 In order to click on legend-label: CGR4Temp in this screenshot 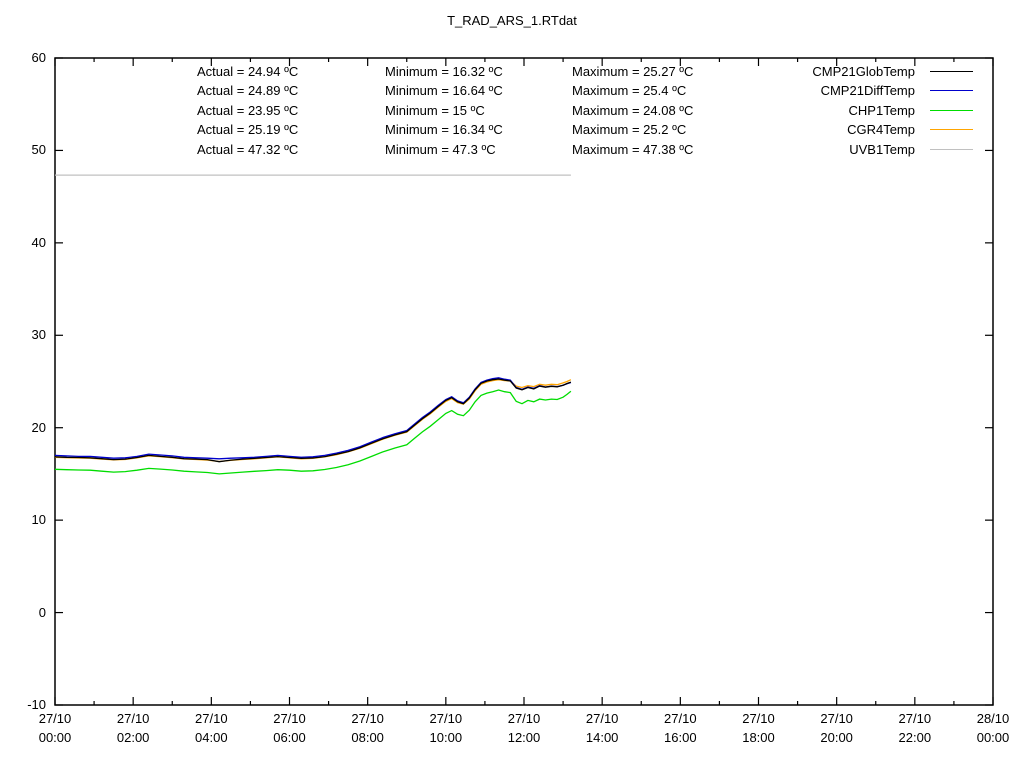, I will do `click(881, 130)`.